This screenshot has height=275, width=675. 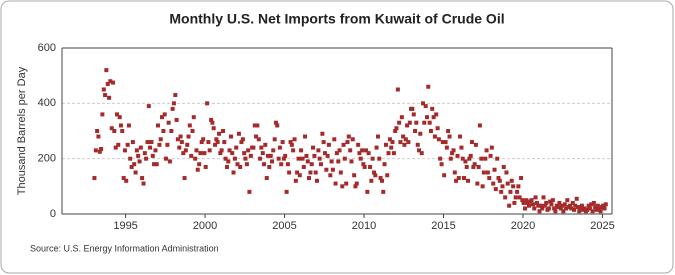 I want to click on x-tick-label: 2020, so click(x=523, y=226).